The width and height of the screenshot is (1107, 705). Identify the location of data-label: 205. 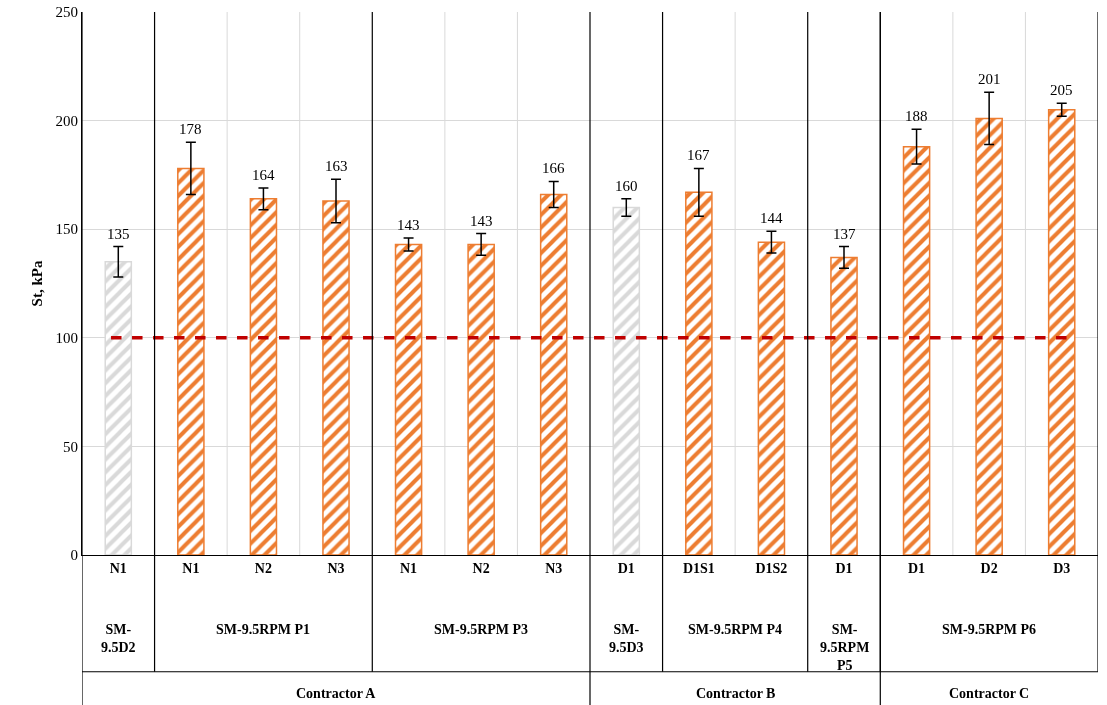
(1061, 90).